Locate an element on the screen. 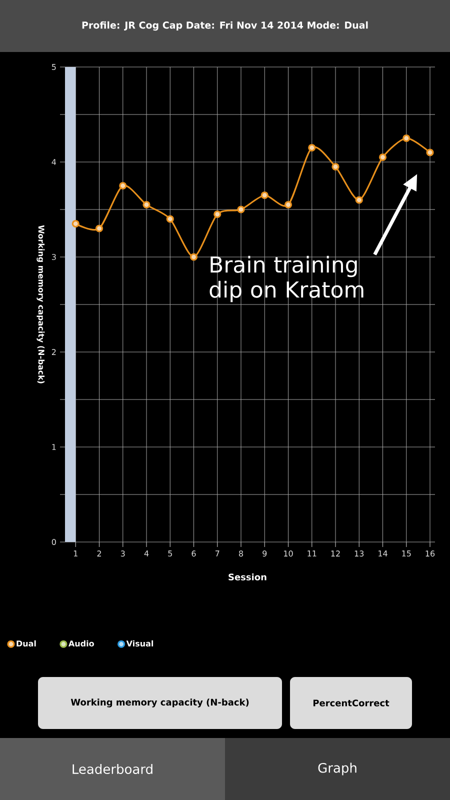  x-tick-label: 15 is located at coordinates (406, 553).